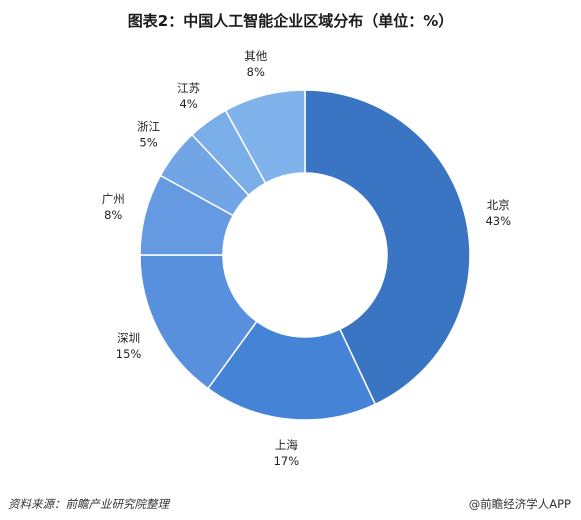 Image resolution: width=581 pixels, height=520 pixels. Describe the element at coordinates (128, 338) in the screenshot. I see `slice-category-label-2: 深圳` at that location.